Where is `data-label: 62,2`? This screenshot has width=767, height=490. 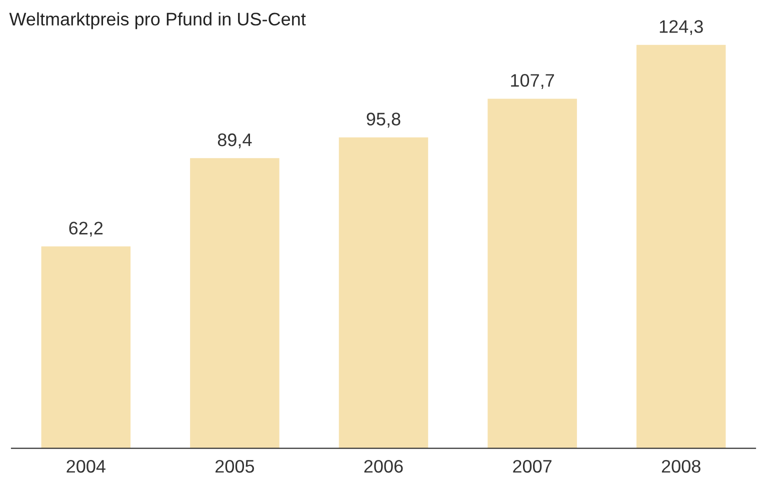 data-label: 62,2 is located at coordinates (86, 229).